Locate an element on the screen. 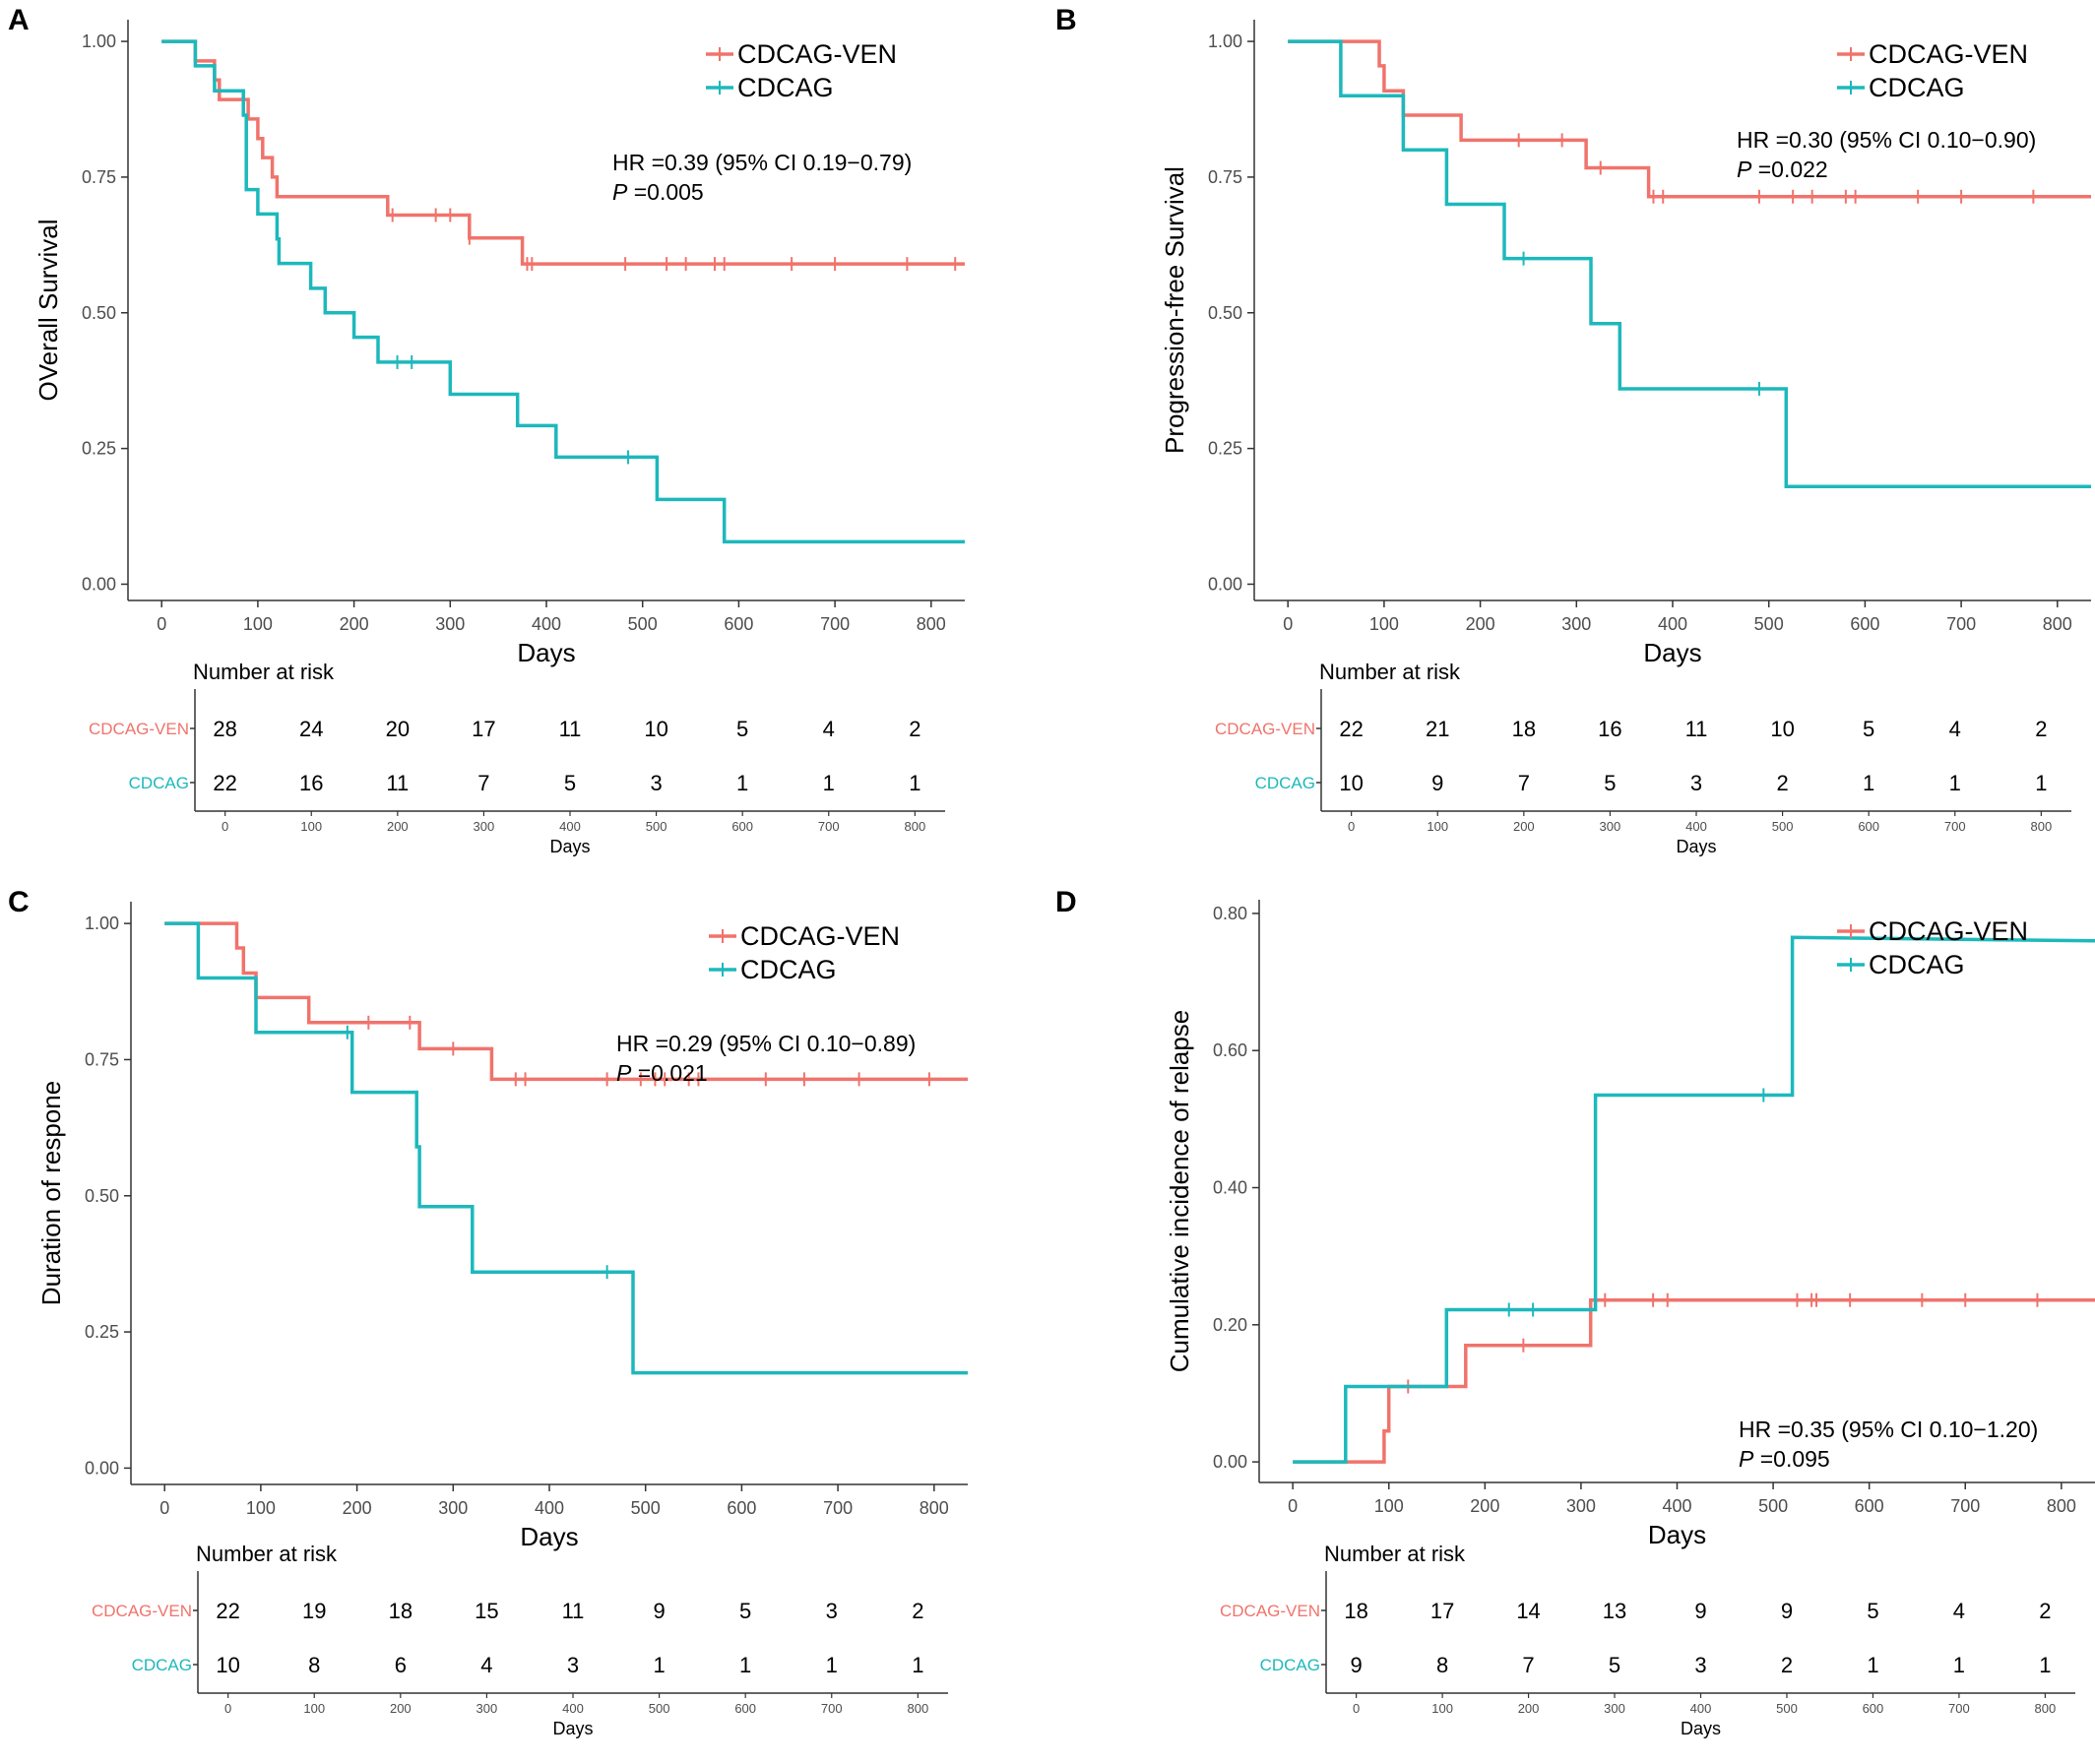  p-symbol: P is located at coordinates (624, 1073).